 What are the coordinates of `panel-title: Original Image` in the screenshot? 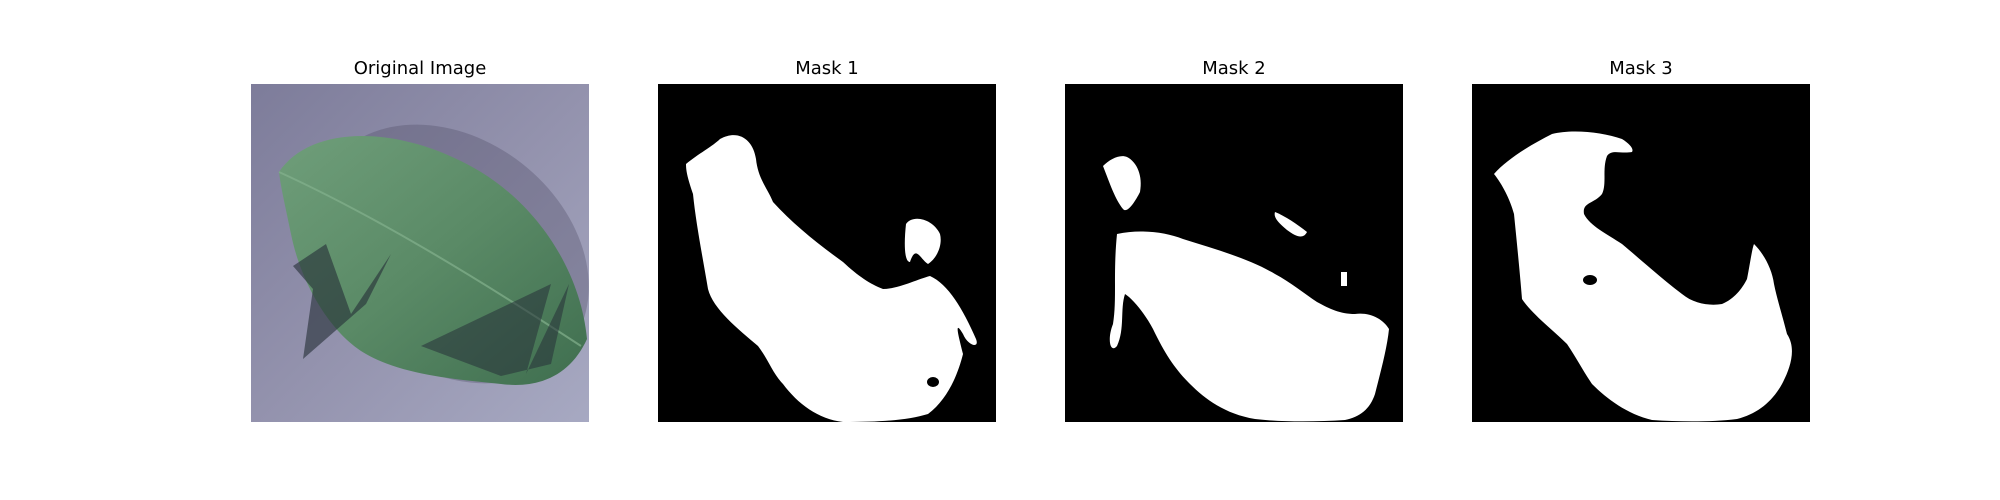 It's located at (420, 68).